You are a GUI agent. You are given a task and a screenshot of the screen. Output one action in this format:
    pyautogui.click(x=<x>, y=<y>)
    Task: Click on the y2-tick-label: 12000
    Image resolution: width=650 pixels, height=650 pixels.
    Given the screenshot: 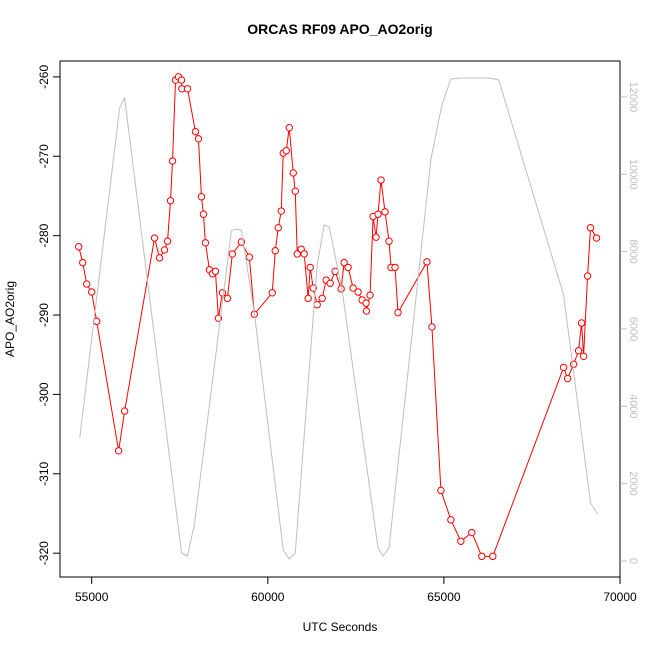 What is the action you would take?
    pyautogui.click(x=633, y=97)
    